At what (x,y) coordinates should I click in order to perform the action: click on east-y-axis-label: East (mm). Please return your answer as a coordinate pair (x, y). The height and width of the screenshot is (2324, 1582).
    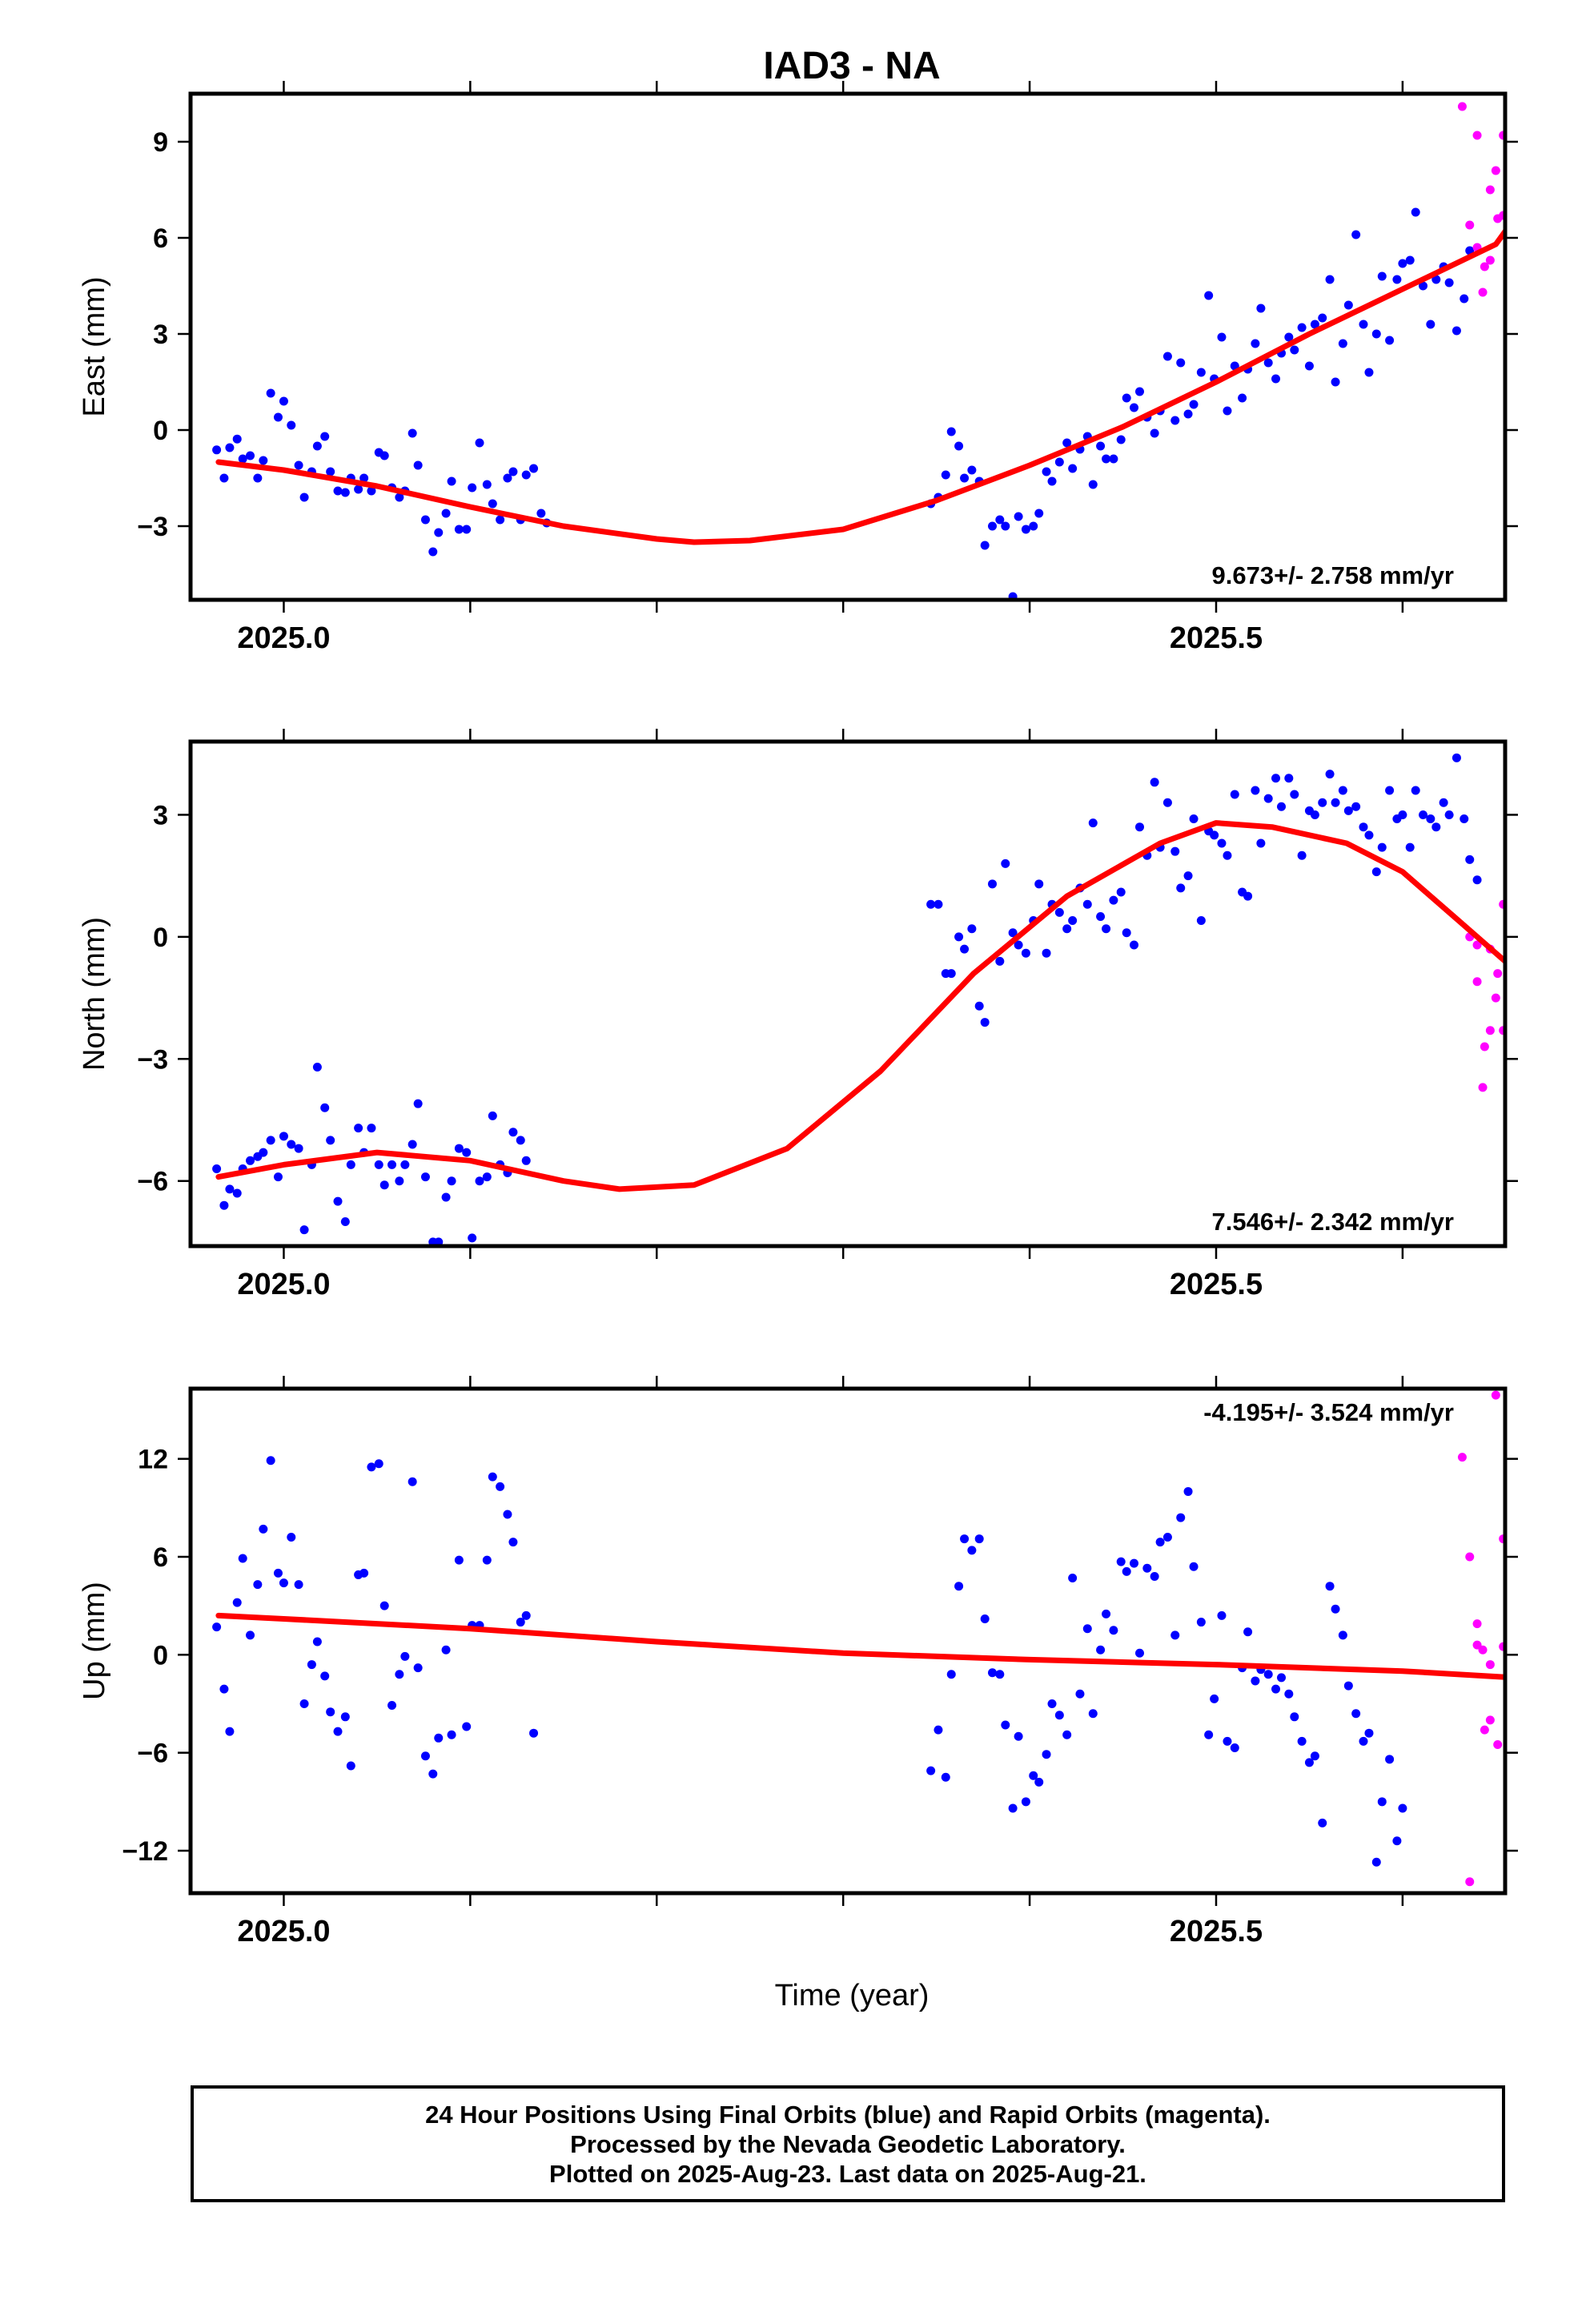
    Looking at the image, I should click on (94, 346).